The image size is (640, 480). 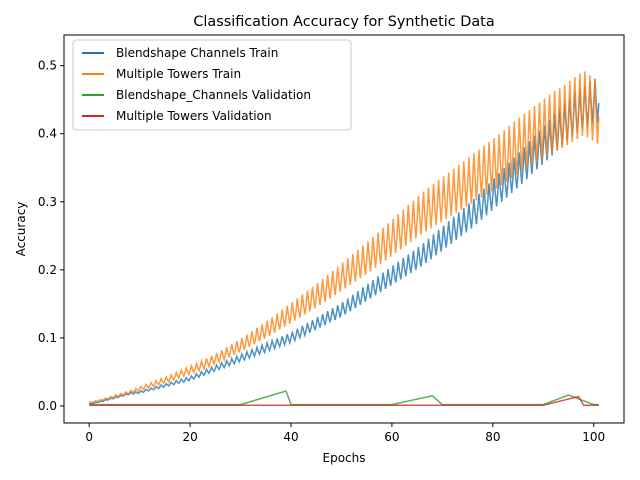 What do you see at coordinates (290, 437) in the screenshot?
I see `x-tick-label: 40` at bounding box center [290, 437].